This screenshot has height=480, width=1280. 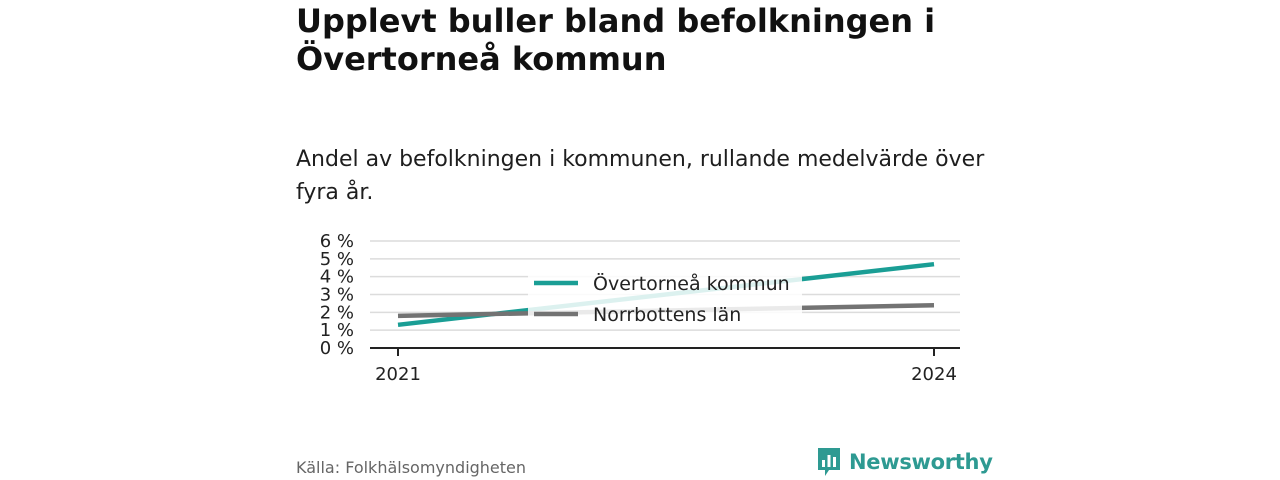 What do you see at coordinates (691, 283) in the screenshot?
I see `legend-label: Övertorneå kommun` at bounding box center [691, 283].